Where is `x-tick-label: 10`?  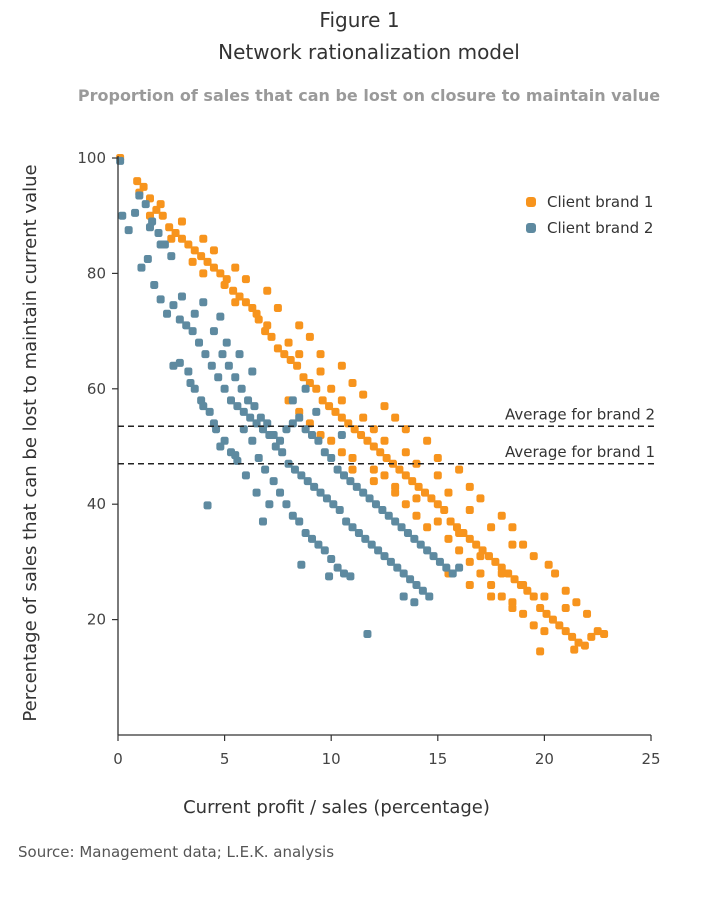
x-tick-label: 10 is located at coordinates (331, 759).